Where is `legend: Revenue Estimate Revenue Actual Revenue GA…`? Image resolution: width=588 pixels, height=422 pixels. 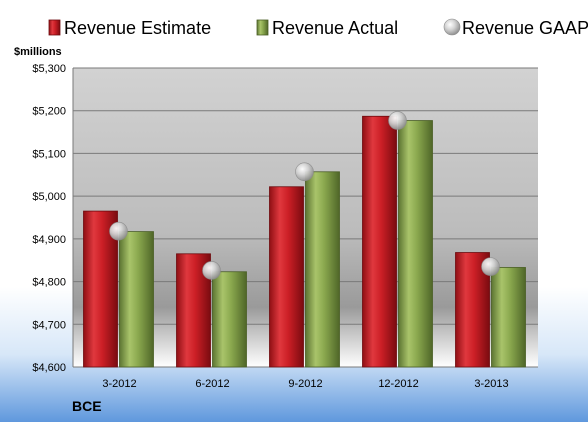 legend: Revenue Estimate Revenue Actual Revenue GA… is located at coordinates (318, 28).